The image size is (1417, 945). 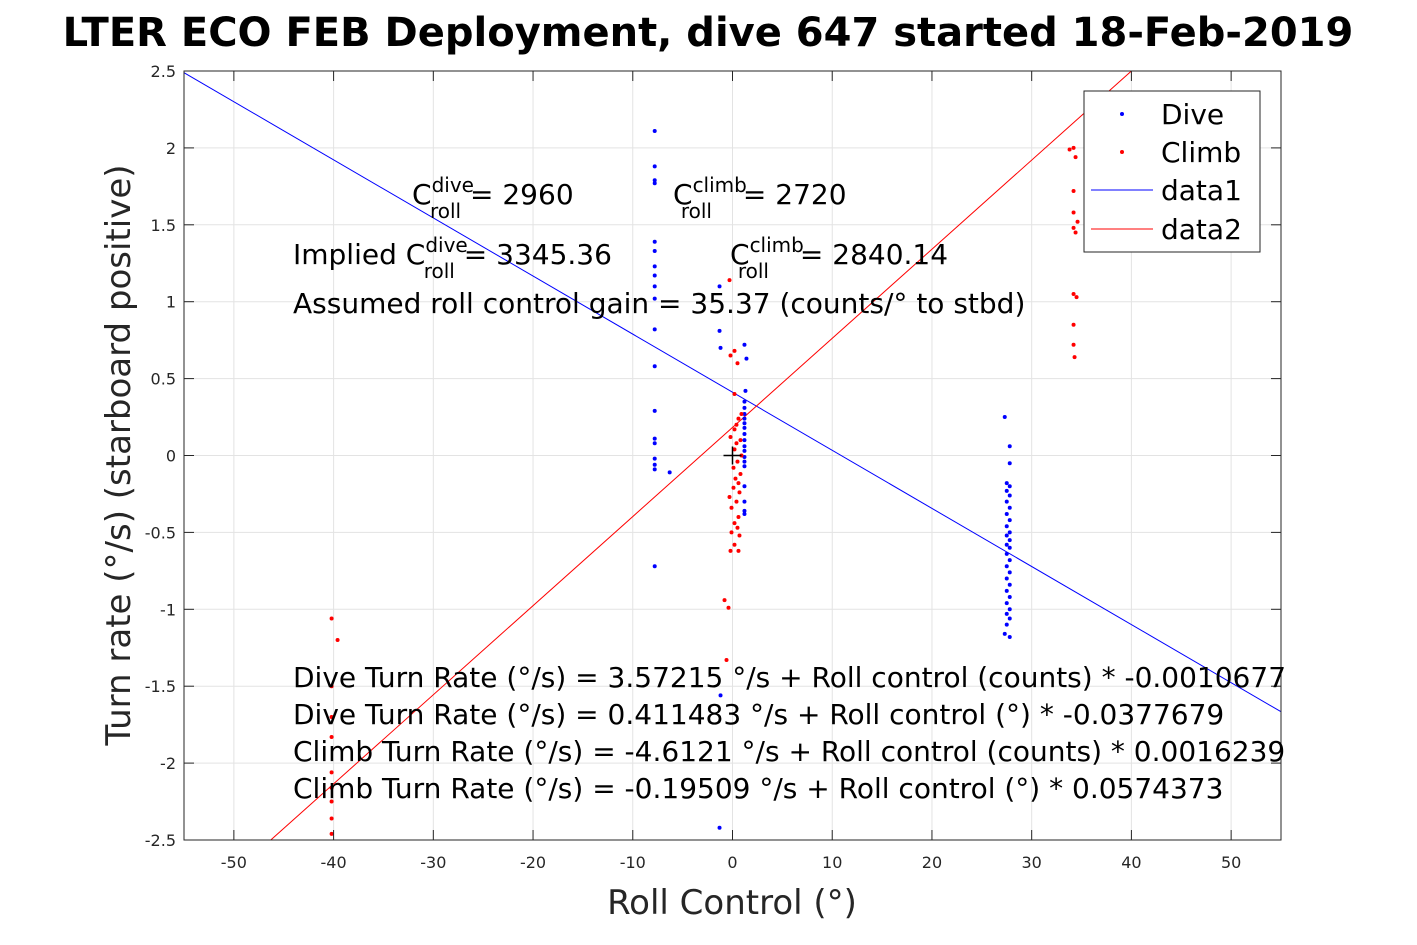 I want to click on y-tick-label: -2, so click(x=168, y=763).